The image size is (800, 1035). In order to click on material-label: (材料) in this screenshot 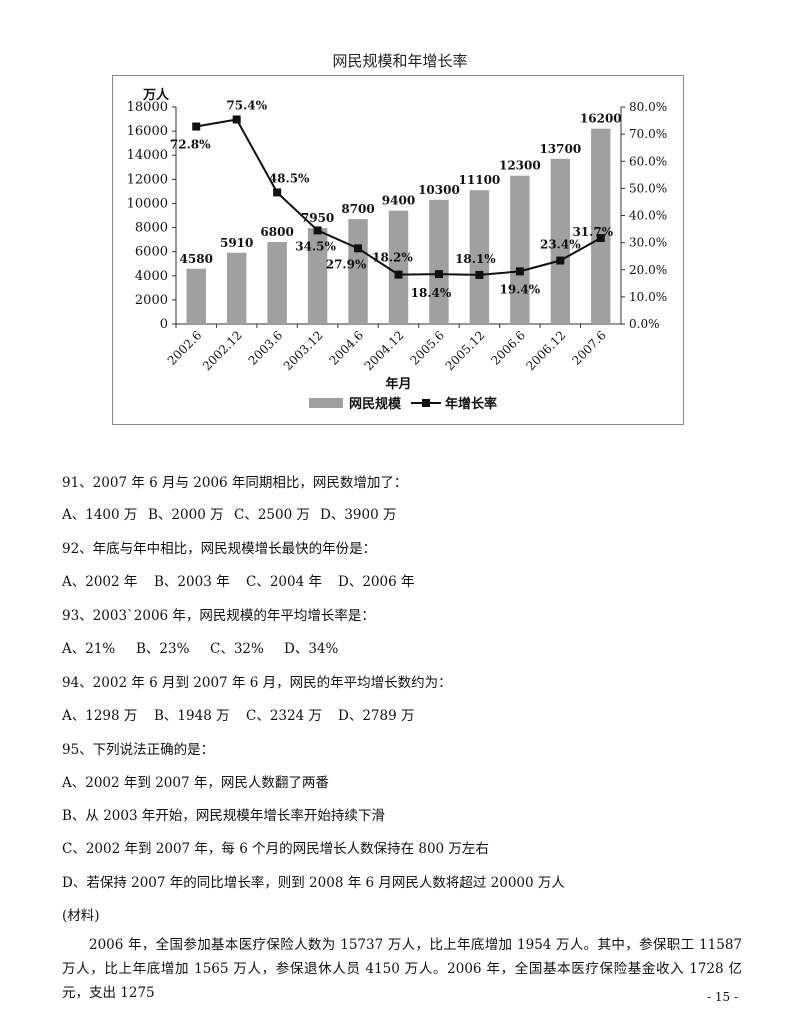, I will do `click(81, 916)`.